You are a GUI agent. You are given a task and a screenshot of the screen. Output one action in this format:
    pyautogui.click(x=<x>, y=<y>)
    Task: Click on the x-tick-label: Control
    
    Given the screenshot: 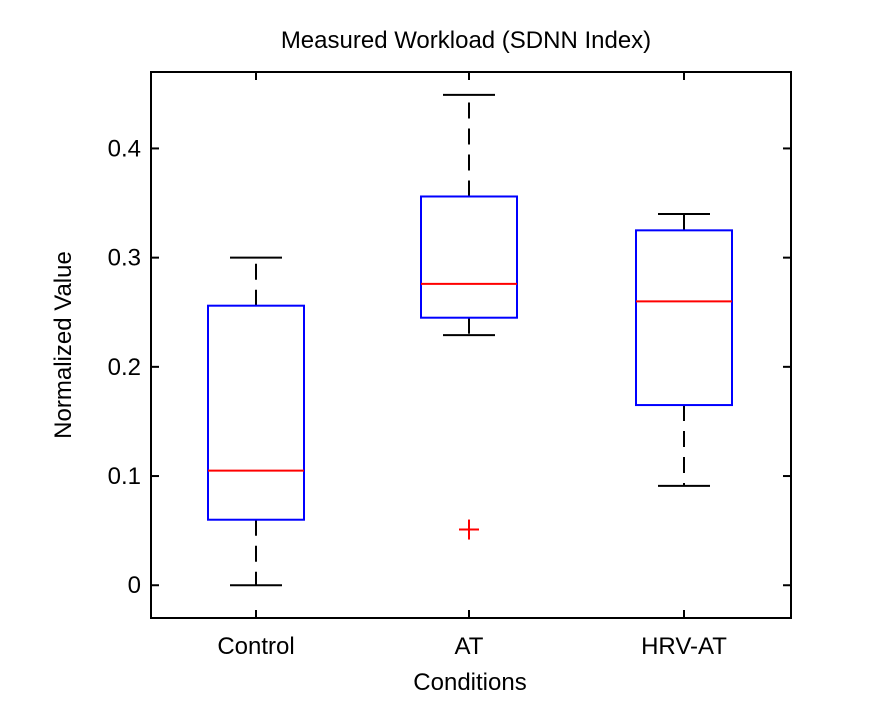 What is the action you would take?
    pyautogui.click(x=255, y=646)
    